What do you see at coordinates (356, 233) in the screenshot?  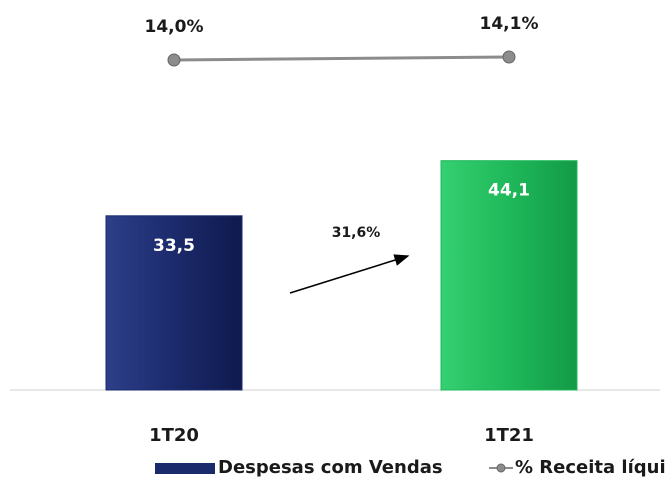 I see `growth-annotation: 31,6%` at bounding box center [356, 233].